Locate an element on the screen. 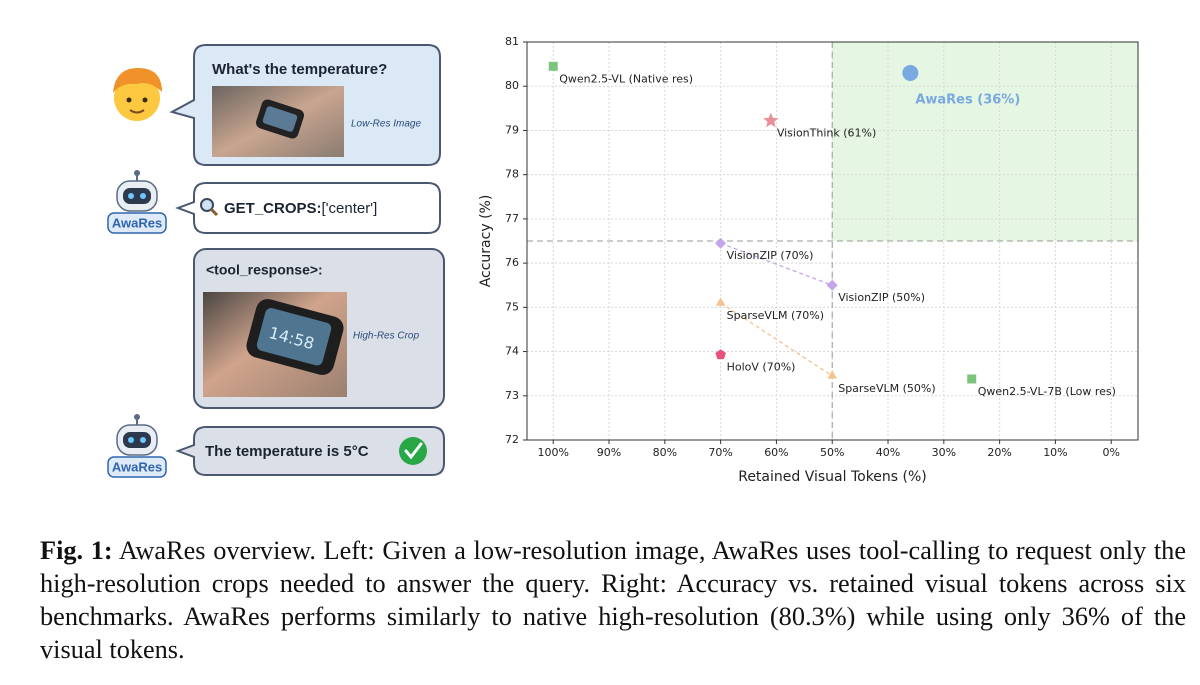  point-label: Qwen2.5-VL-7B (Low res) is located at coordinates (1047, 391).